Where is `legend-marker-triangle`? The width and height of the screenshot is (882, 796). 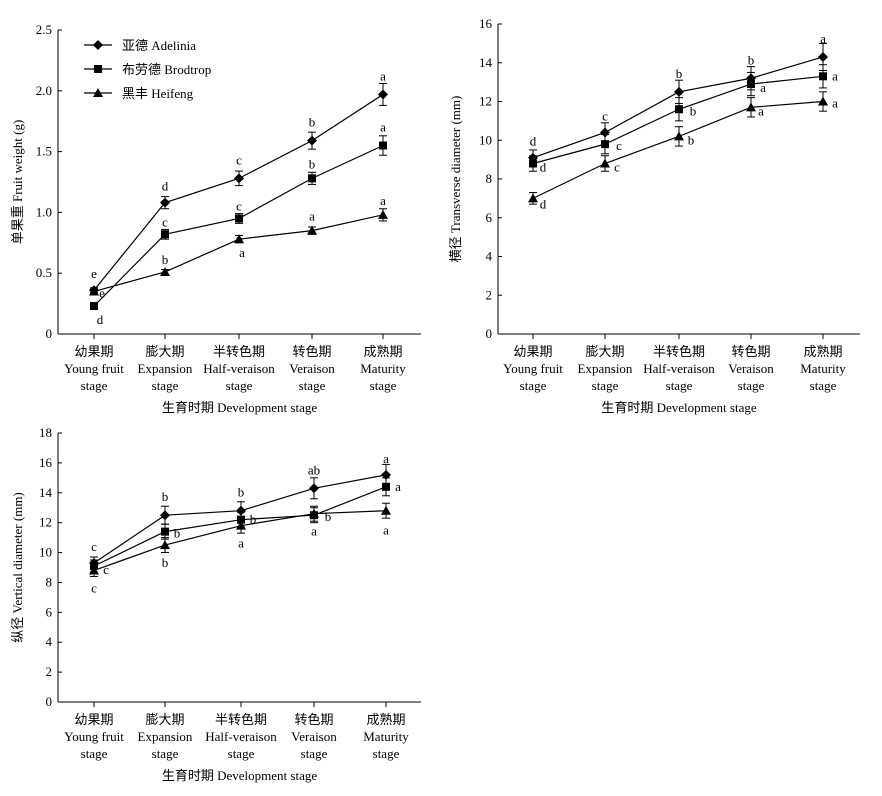 legend-marker-triangle is located at coordinates (98, 92).